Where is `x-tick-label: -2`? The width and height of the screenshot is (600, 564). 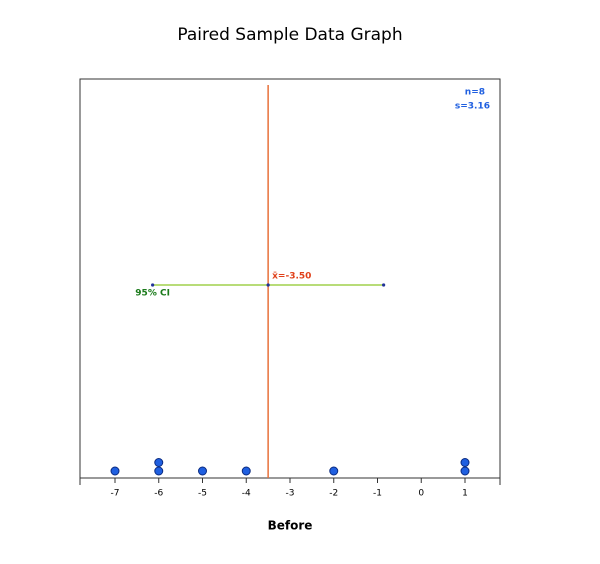 x-tick-label: -2 is located at coordinates (333, 494).